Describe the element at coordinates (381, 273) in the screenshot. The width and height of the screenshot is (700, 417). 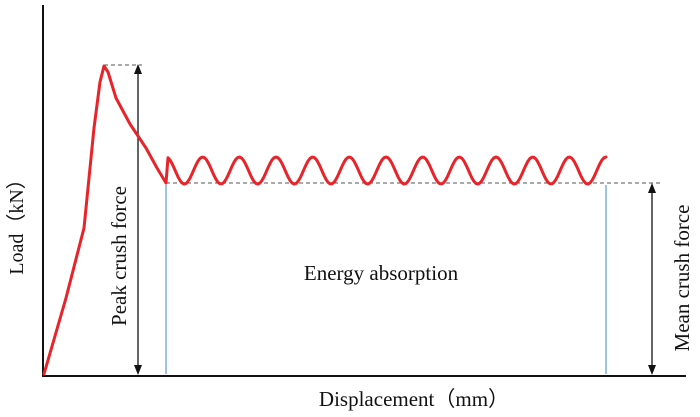
I see `energy-absorption-label: Energy absorption` at that location.